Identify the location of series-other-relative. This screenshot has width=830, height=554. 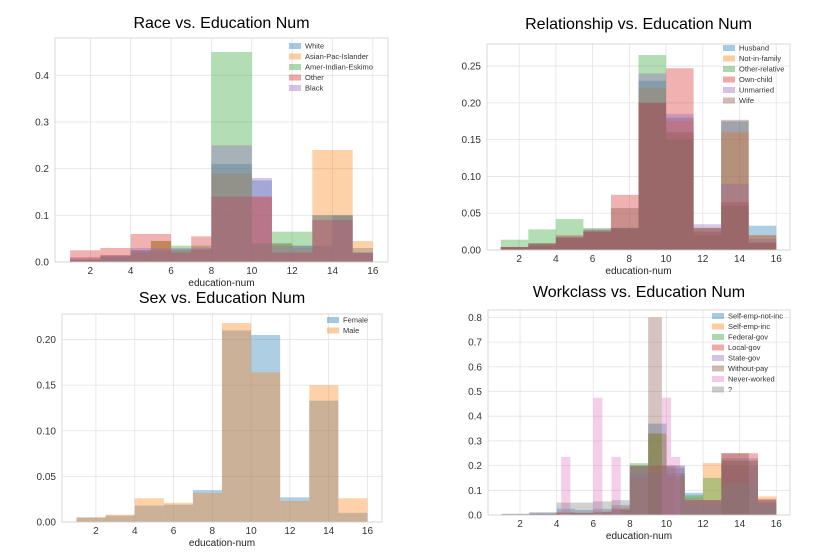
(638, 153).